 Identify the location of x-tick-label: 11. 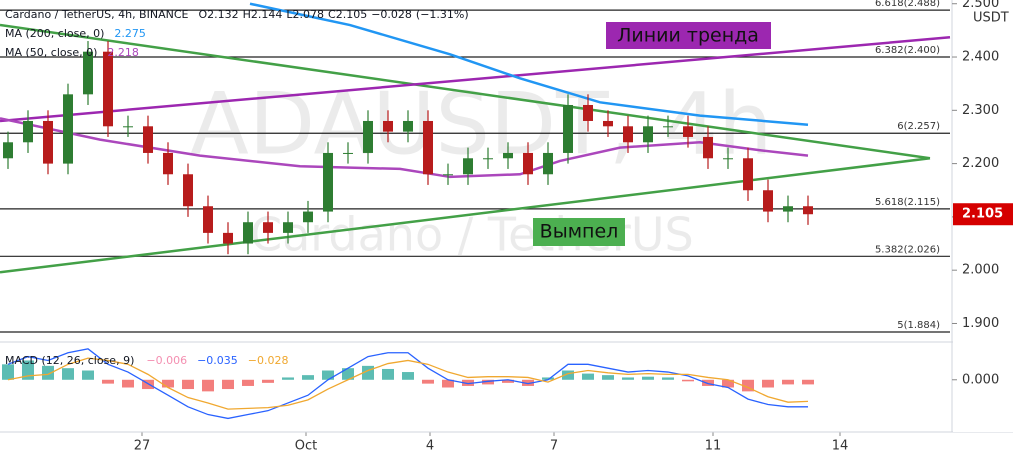
(713, 446).